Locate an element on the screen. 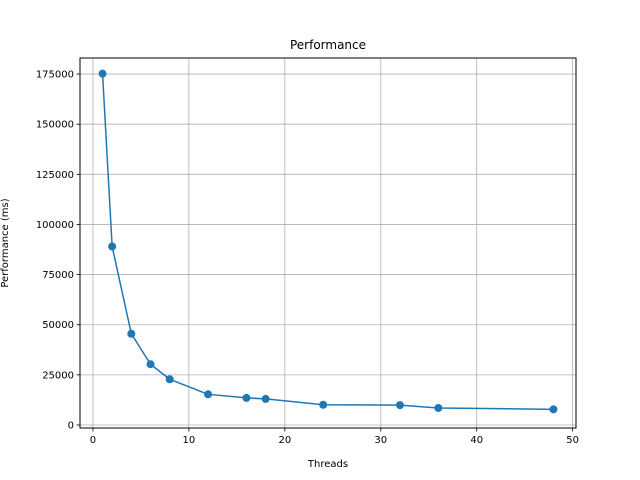 This screenshot has width=640, height=480. chart-title: Performance is located at coordinates (328, 45).